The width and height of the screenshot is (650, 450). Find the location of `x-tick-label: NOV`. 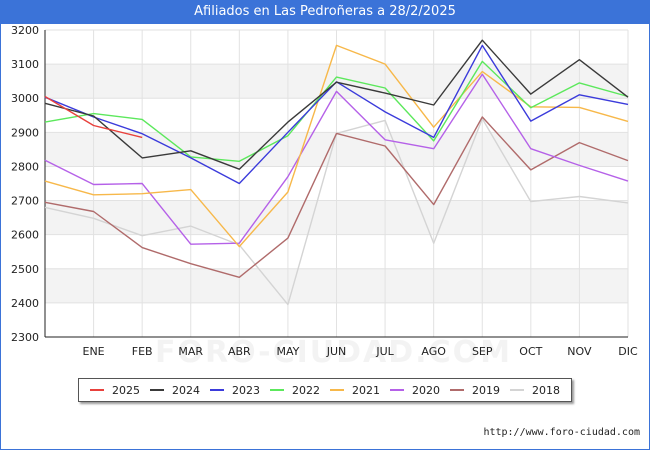

x-tick-label: NOV is located at coordinates (579, 351).